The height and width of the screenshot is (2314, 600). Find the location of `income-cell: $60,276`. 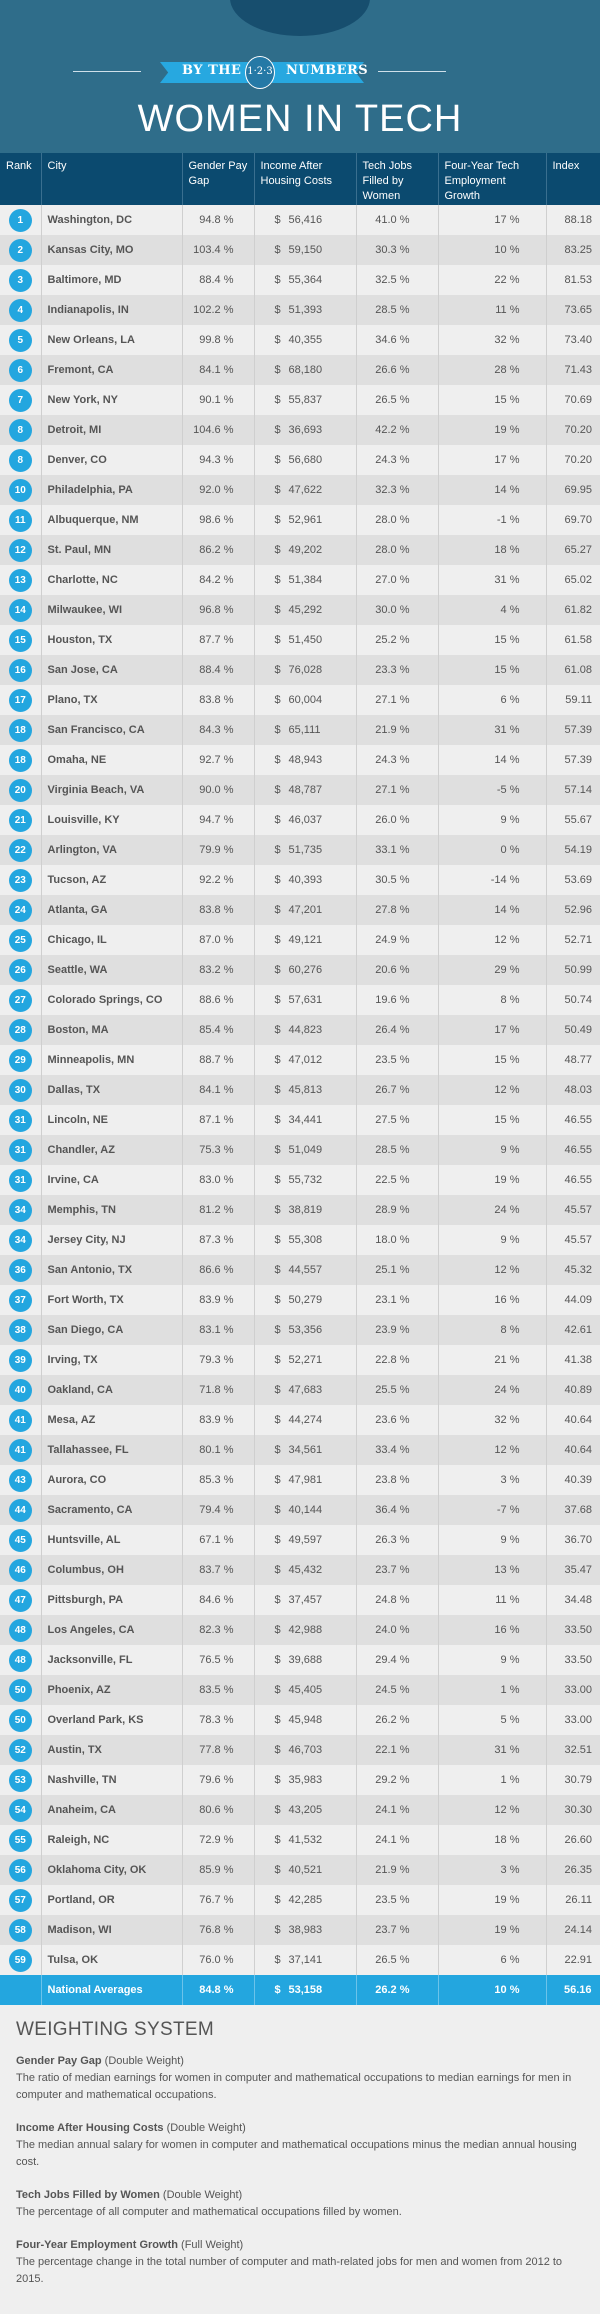

income-cell: $60,276 is located at coordinates (305, 970).